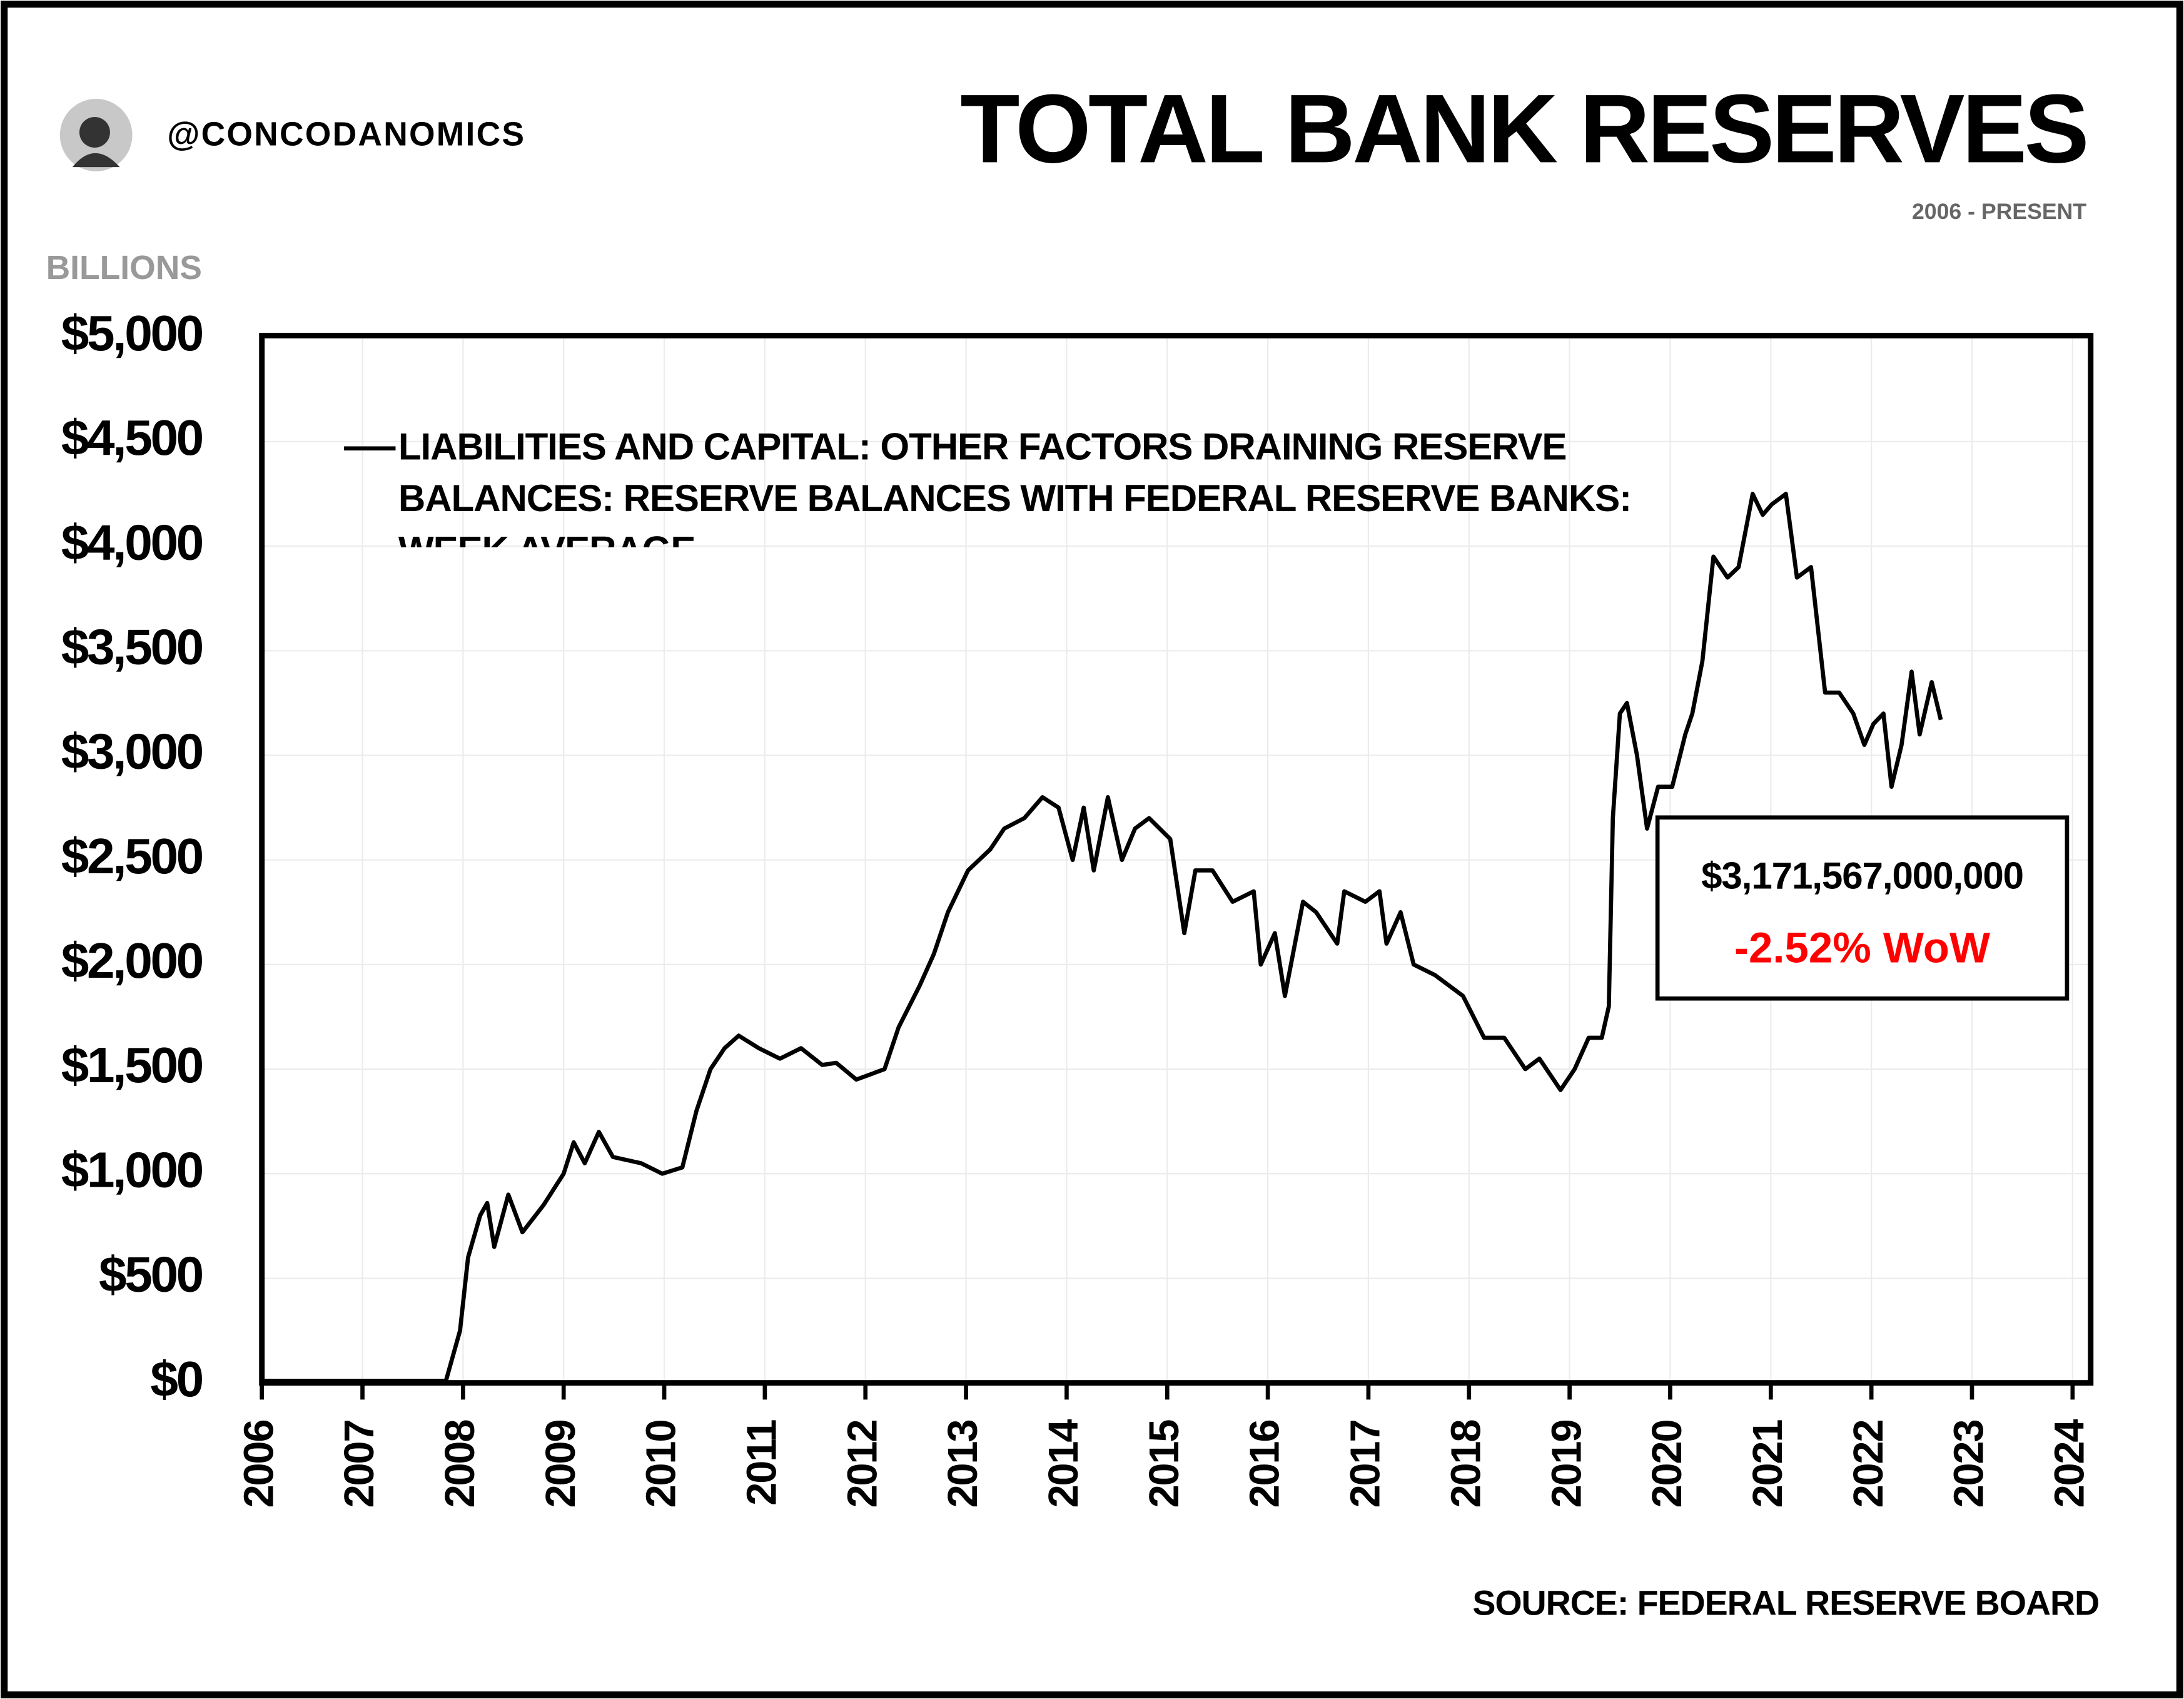 This screenshot has width=2184, height=1699. Describe the element at coordinates (1863, 948) in the screenshot. I see `annotation-change: -2.52% WoW` at that location.